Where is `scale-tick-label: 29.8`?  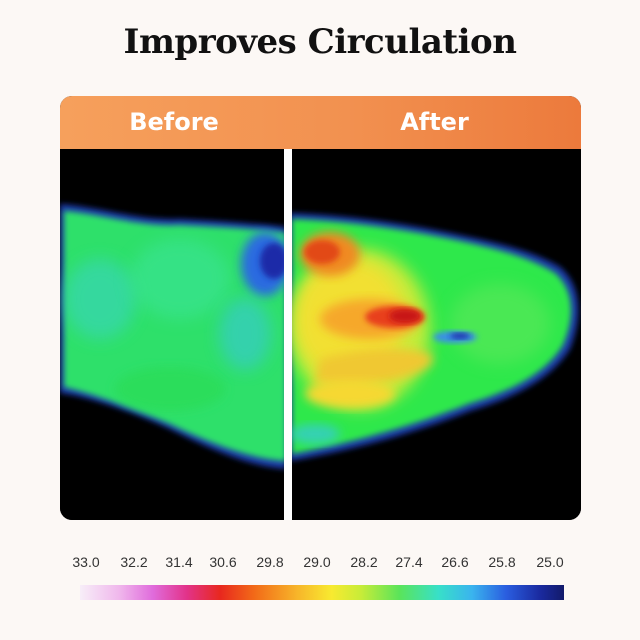 scale-tick-label: 29.8 is located at coordinates (270, 562).